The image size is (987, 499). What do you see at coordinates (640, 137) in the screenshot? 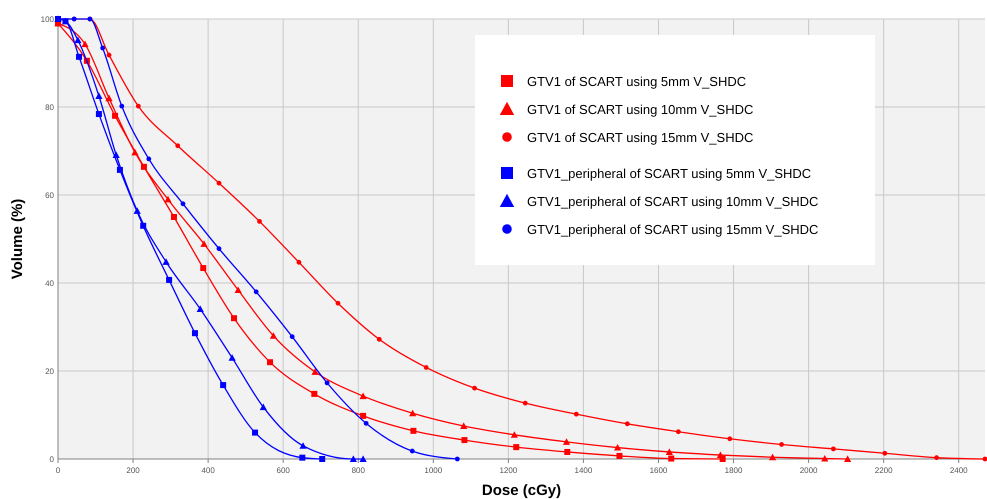
I see `legend-label: GTV1 of SCART using 15mm V_SHDC` at bounding box center [640, 137].